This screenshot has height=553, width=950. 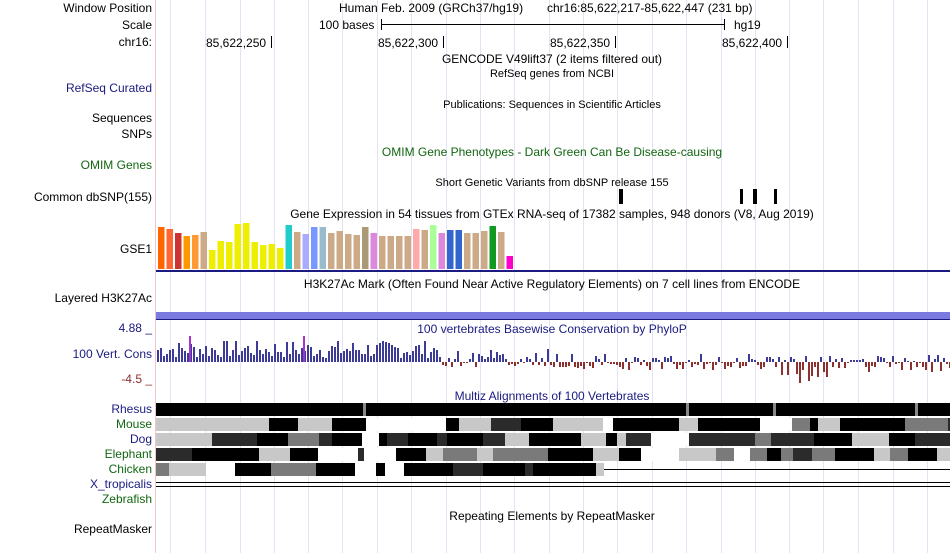 What do you see at coordinates (553, 315) in the screenshot?
I see `h3k27ac-signal` at bounding box center [553, 315].